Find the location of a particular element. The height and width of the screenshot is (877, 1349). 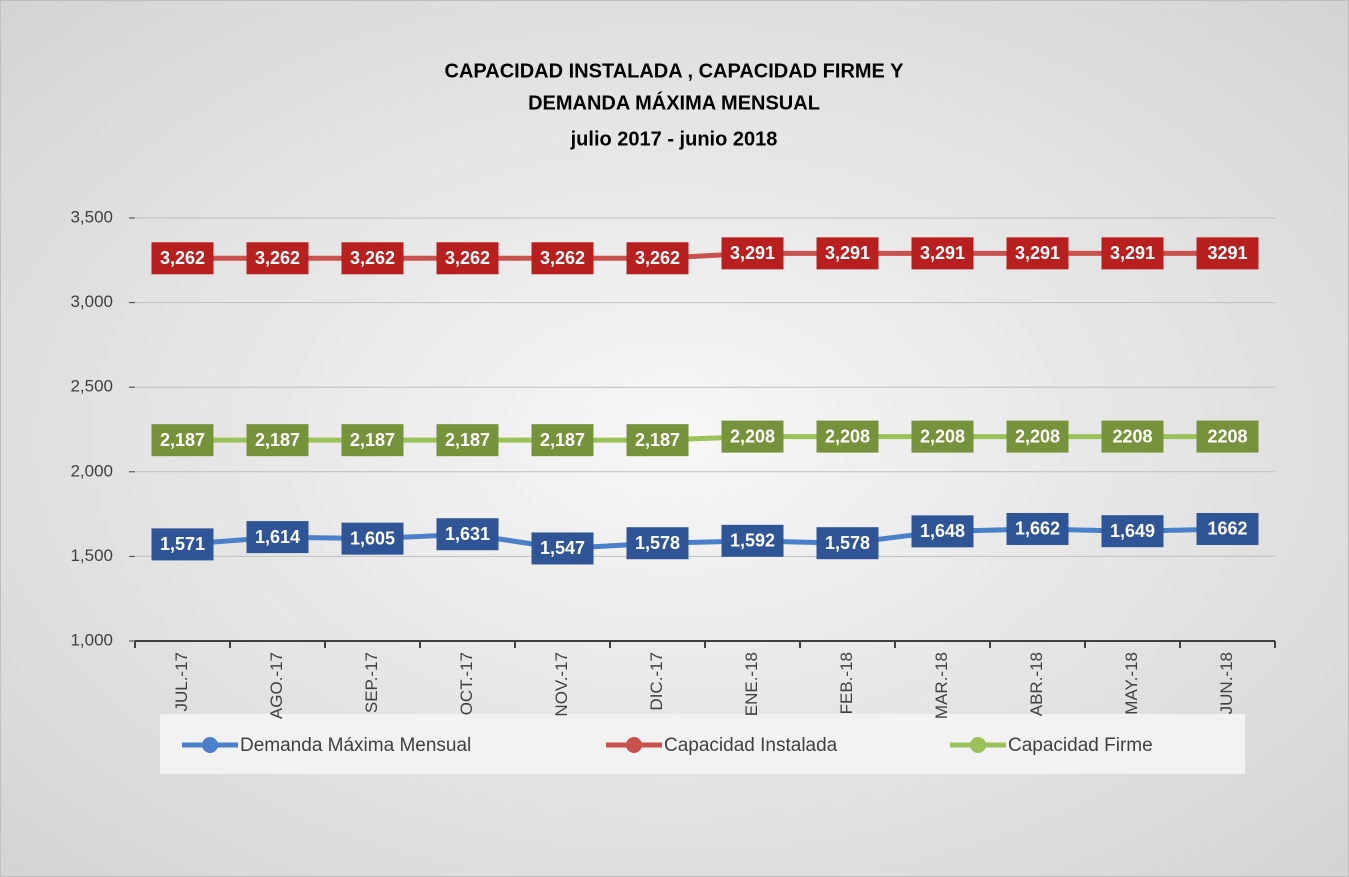

y-tick-label: 1,000 is located at coordinates (91, 639).